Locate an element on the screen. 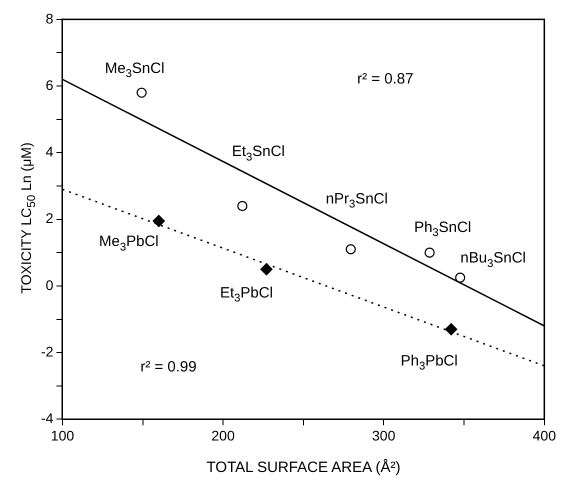  y-tick-label: -2 is located at coordinates (47, 351).